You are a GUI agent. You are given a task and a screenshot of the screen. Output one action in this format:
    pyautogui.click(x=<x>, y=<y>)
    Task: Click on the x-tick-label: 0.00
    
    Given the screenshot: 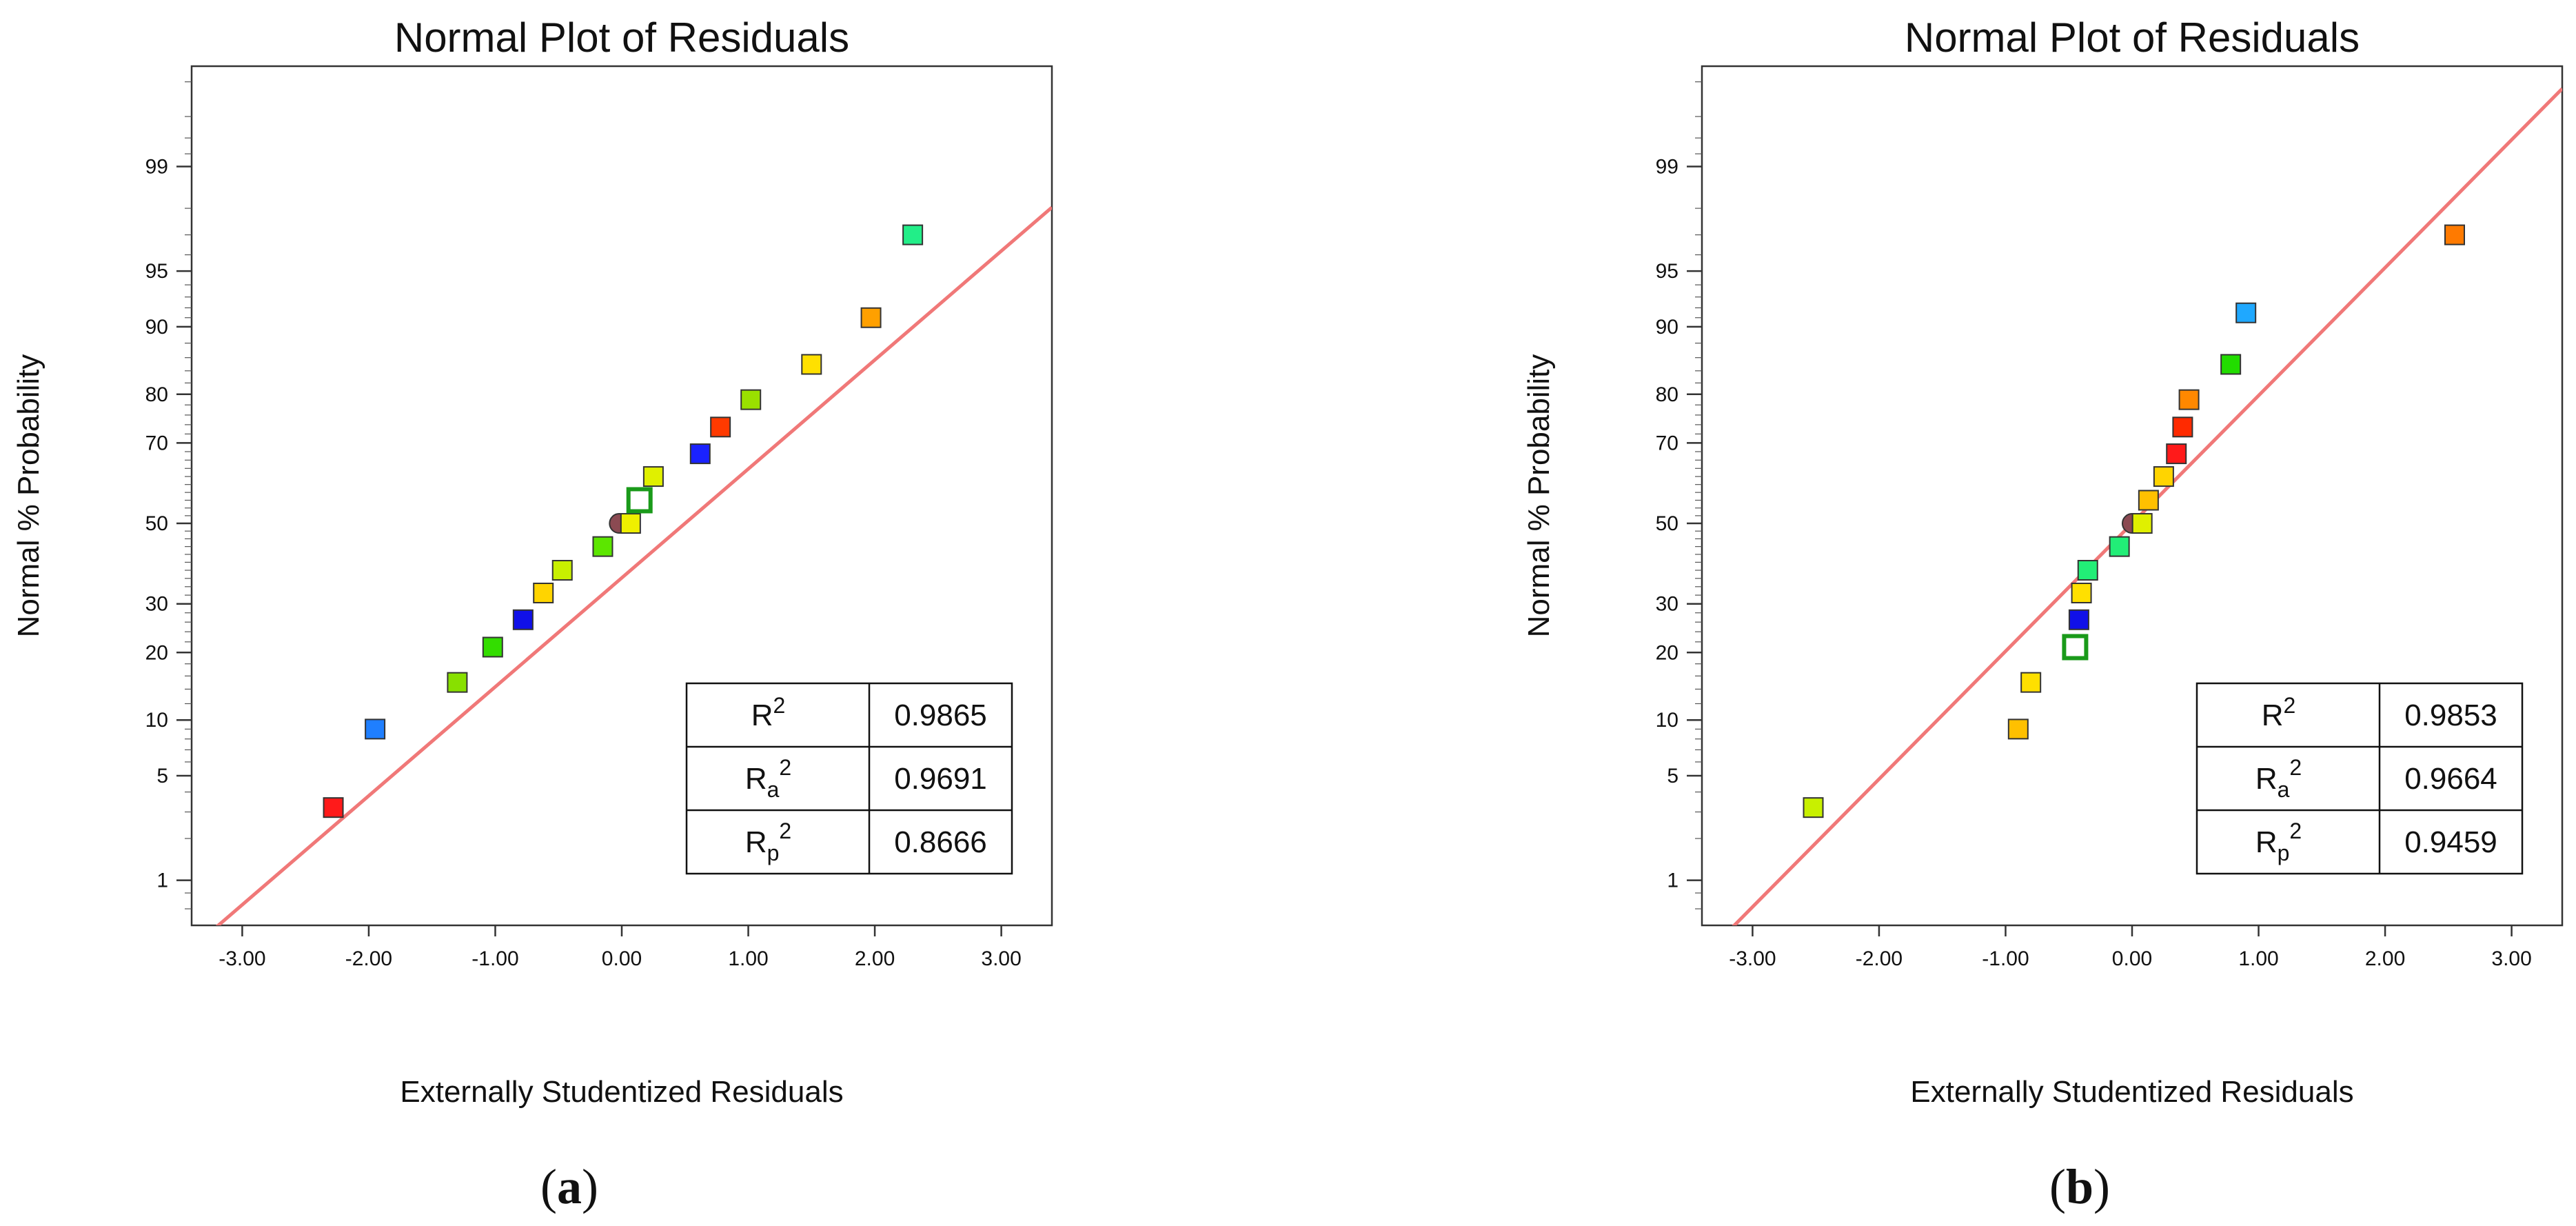 What is the action you would take?
    pyautogui.click(x=2132, y=958)
    